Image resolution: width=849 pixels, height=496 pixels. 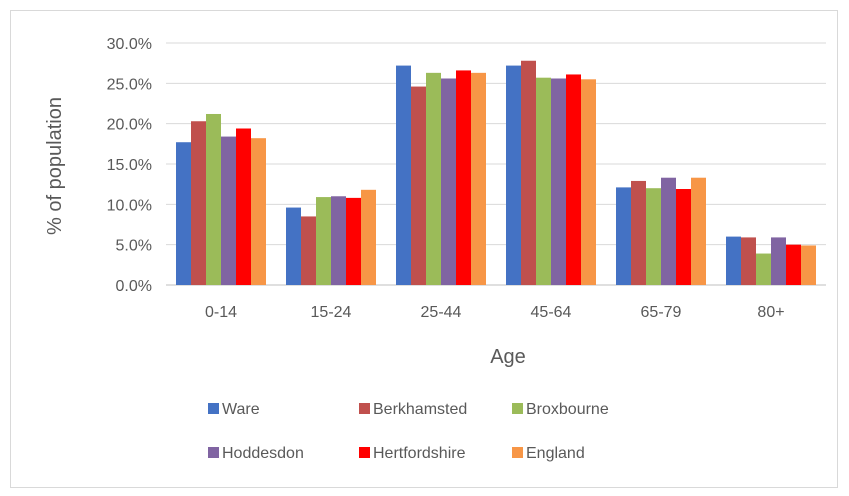 What do you see at coordinates (770, 312) in the screenshot?
I see `x-tick-label: 80+` at bounding box center [770, 312].